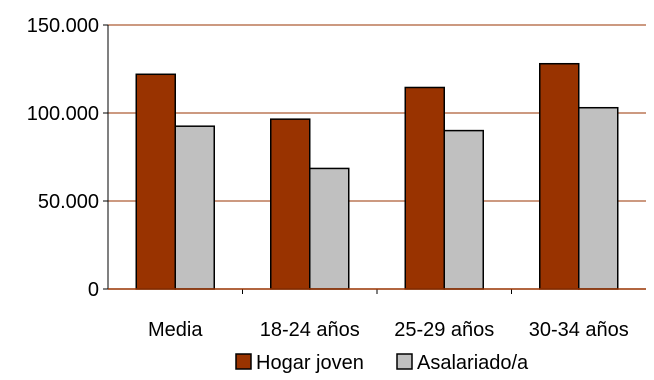 This screenshot has width=654, height=380. What do you see at coordinates (310, 330) in the screenshot?
I see `category-label: 18-24 años` at bounding box center [310, 330].